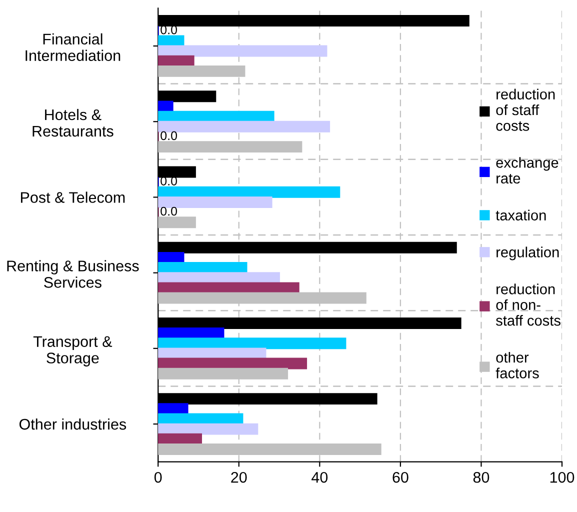  I want to click on y-tick-label: Renting & Business Services, so click(73, 274).